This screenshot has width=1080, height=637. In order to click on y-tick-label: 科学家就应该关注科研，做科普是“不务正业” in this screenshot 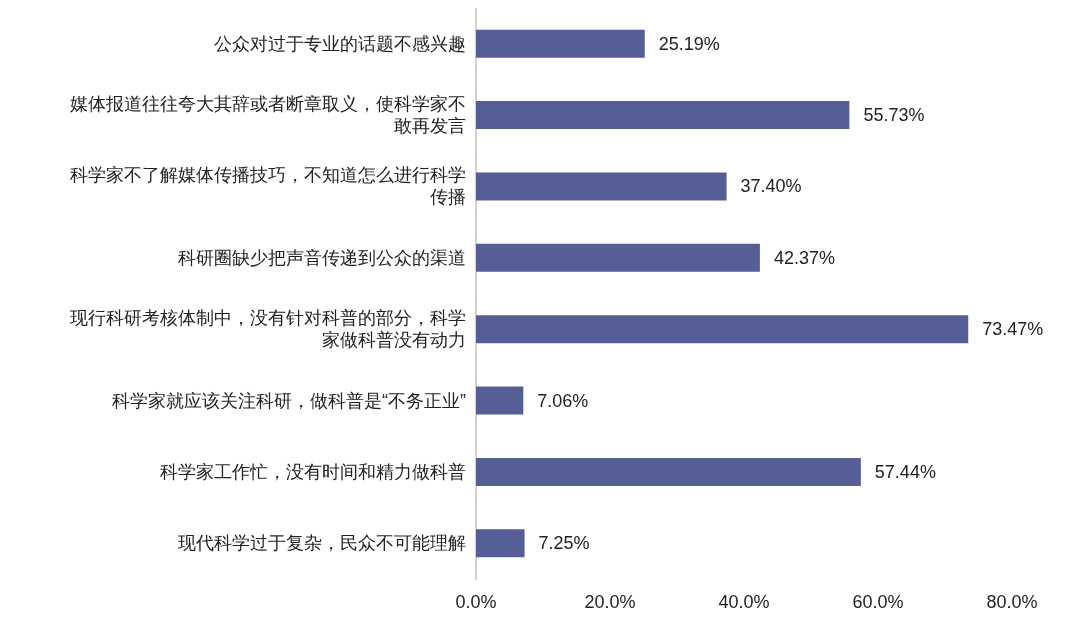, I will do `click(289, 400)`.